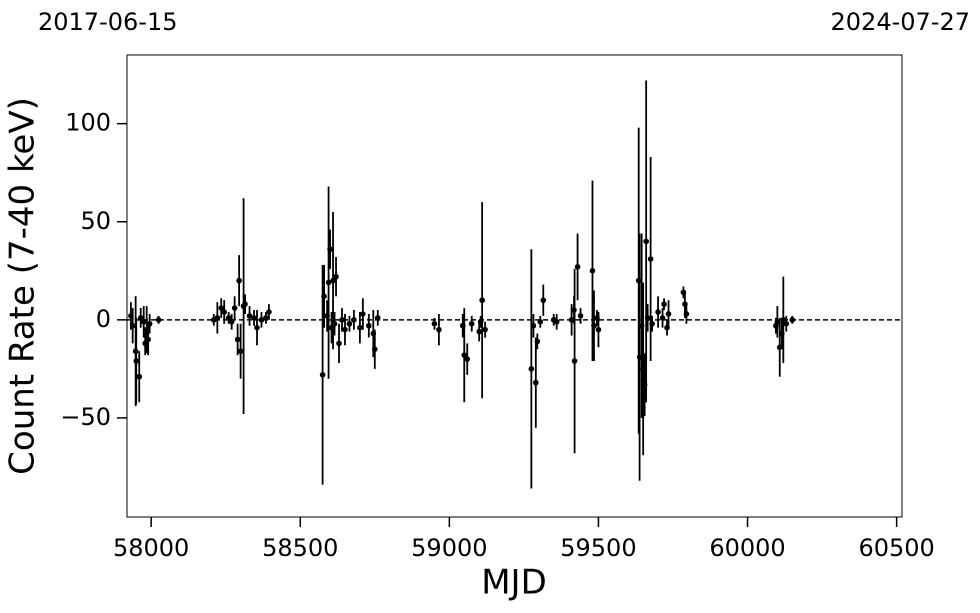 Image resolution: width=980 pixels, height=613 pixels. Describe the element at coordinates (747, 548) in the screenshot. I see `x-tick-label: 60000` at that location.